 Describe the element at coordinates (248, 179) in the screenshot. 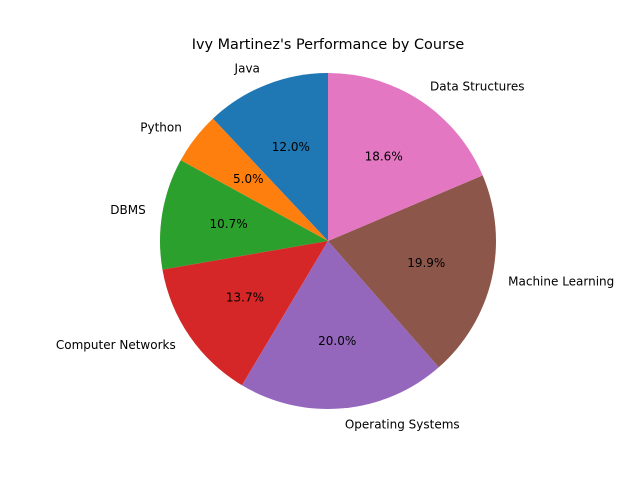

I see `slice-percent-python: 5.0%` at that location.